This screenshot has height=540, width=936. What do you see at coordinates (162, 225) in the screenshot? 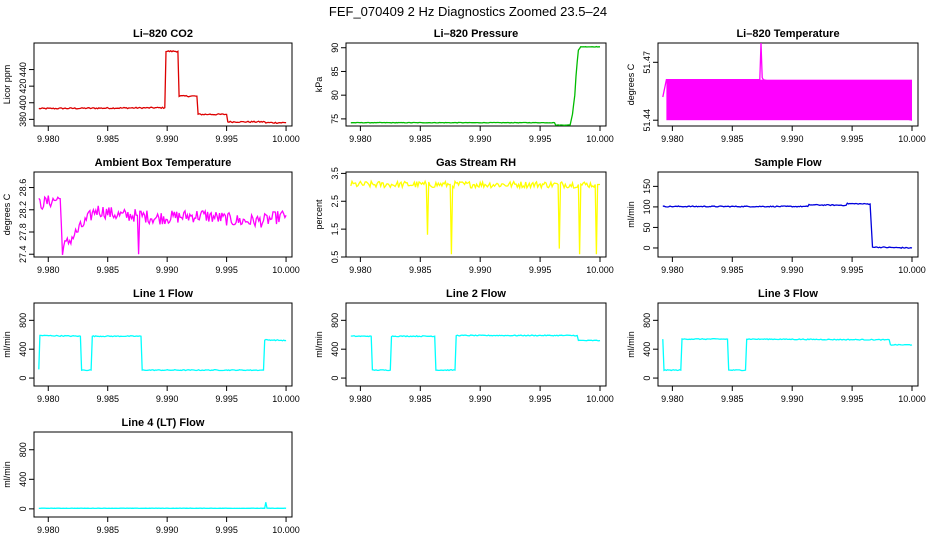
I see `series-line-ambient-box-temperature` at bounding box center [162, 225].